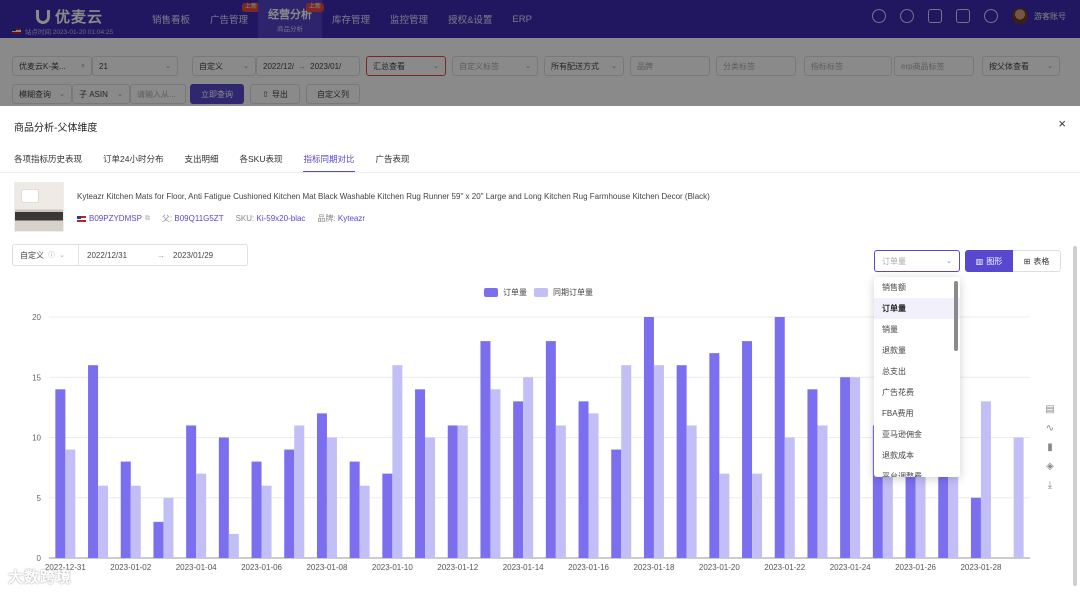 The width and height of the screenshot is (1080, 596). I want to click on y-tick-label: 20, so click(36, 317).